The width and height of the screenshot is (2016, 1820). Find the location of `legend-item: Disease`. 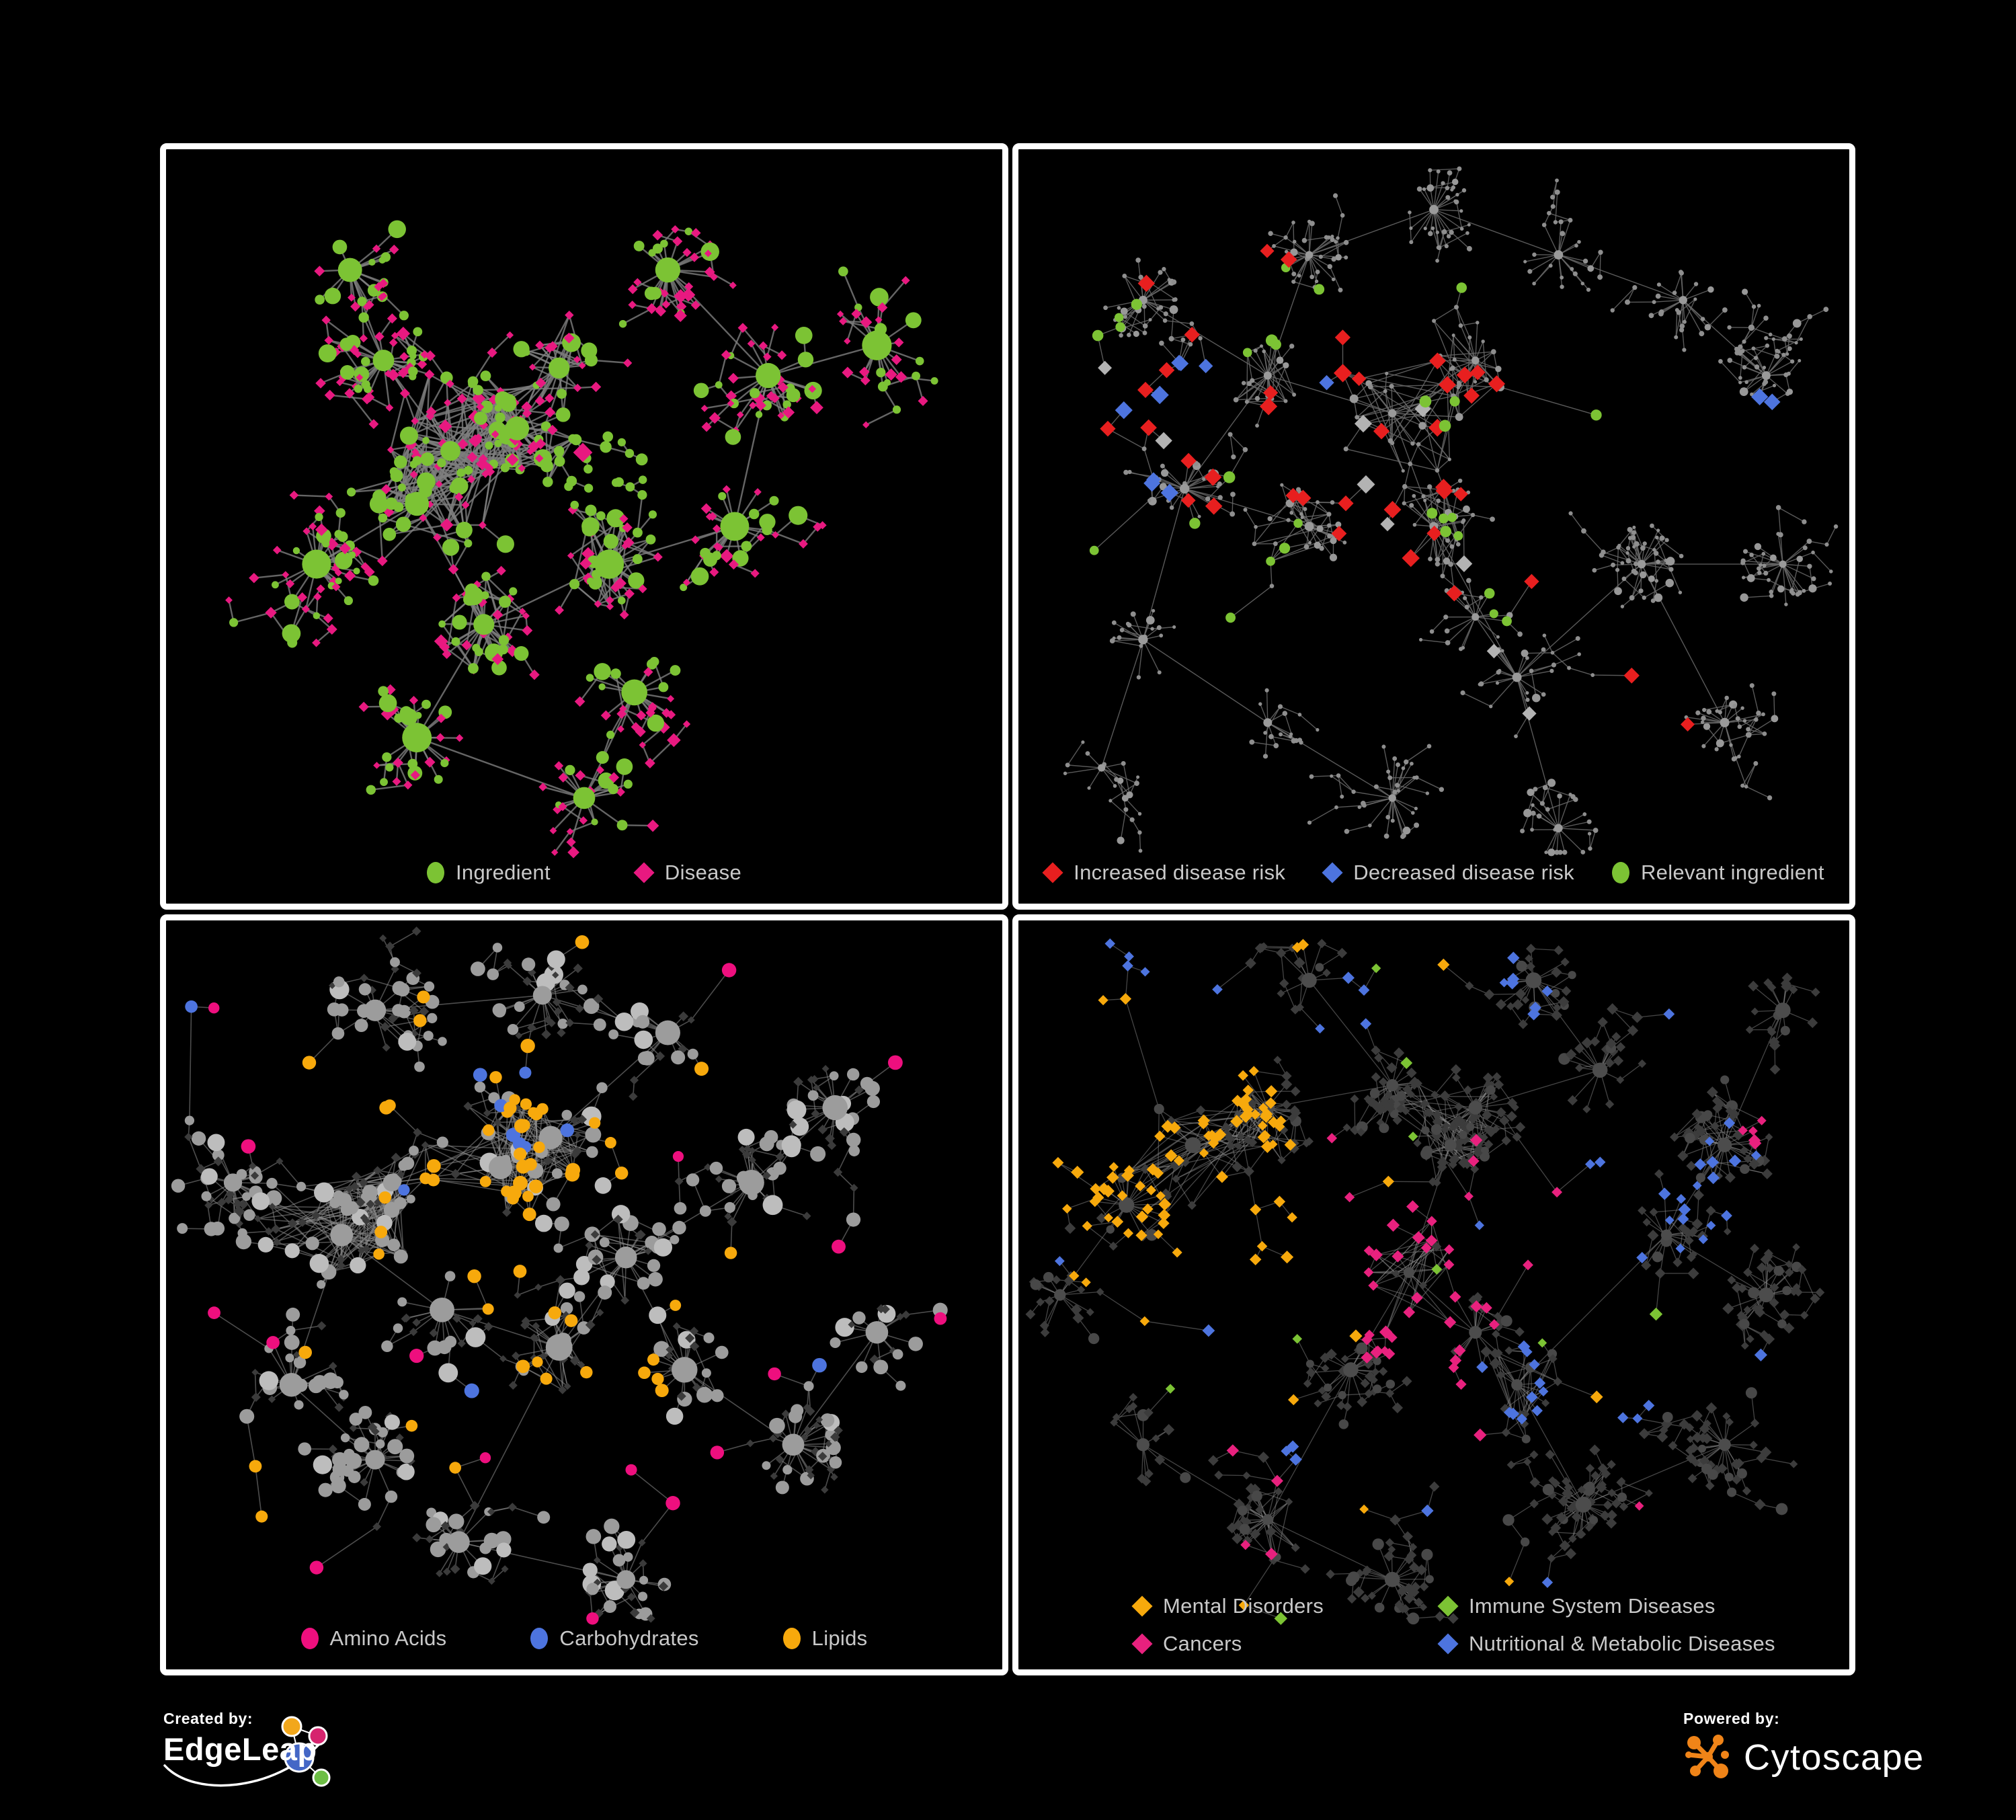

legend-item: Disease is located at coordinates (687, 873).